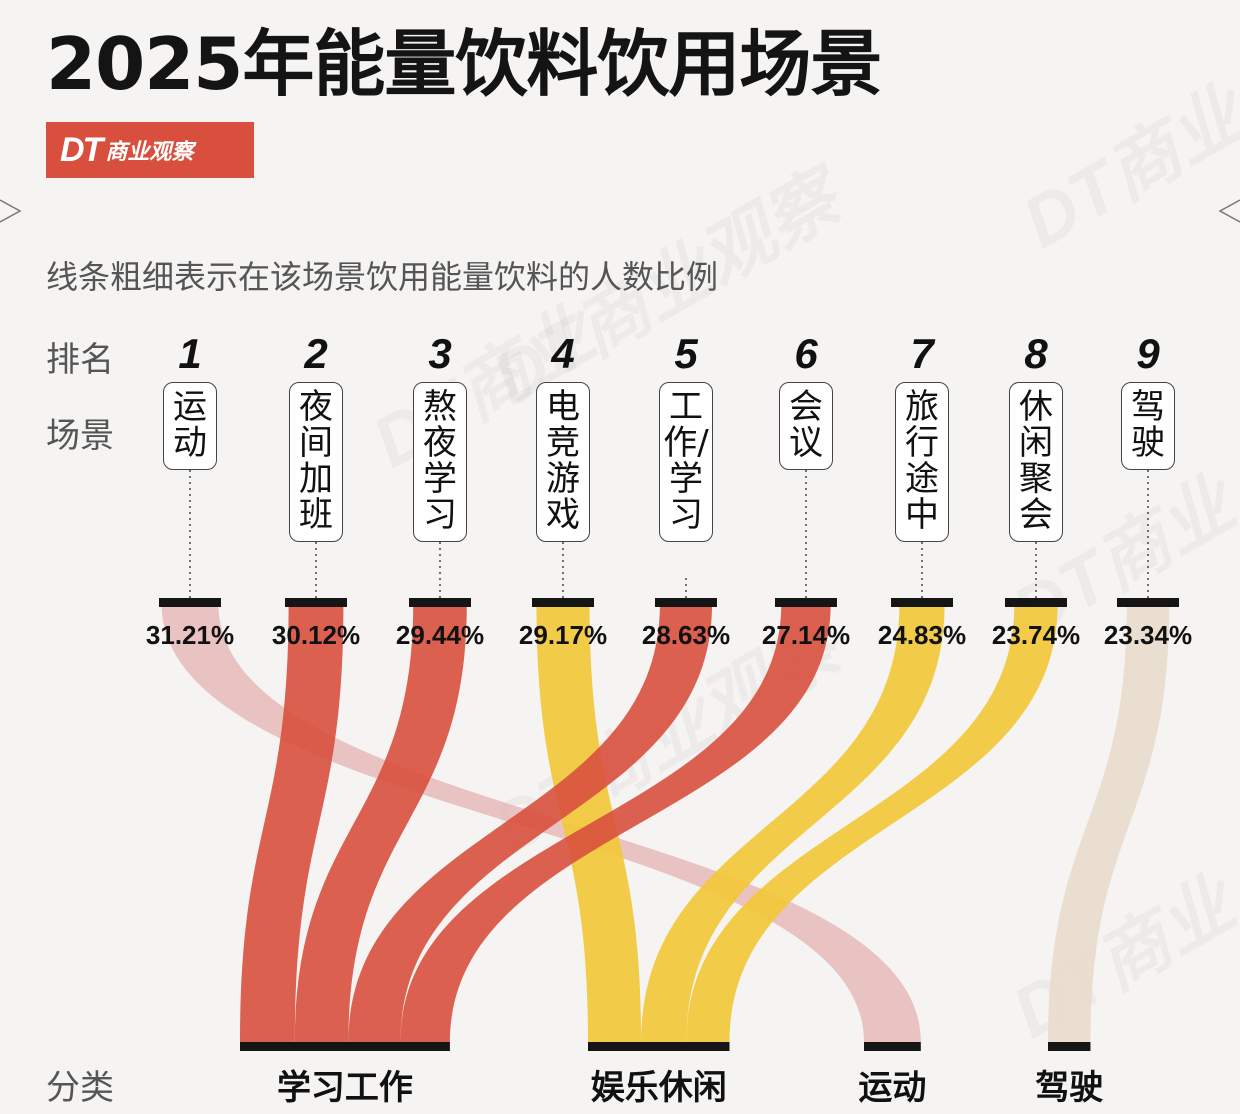 The image size is (1240, 1114). Describe the element at coordinates (563, 353) in the screenshot. I see `rank-number: 4` at that location.